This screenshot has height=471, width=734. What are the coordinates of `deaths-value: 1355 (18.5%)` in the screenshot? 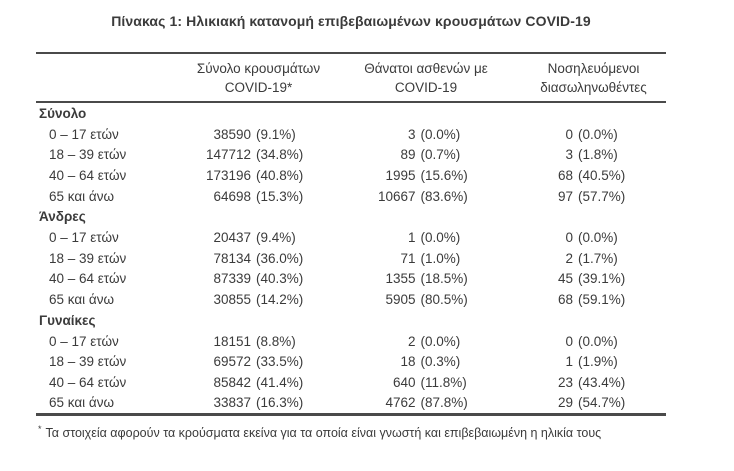 It's located at (426, 279).